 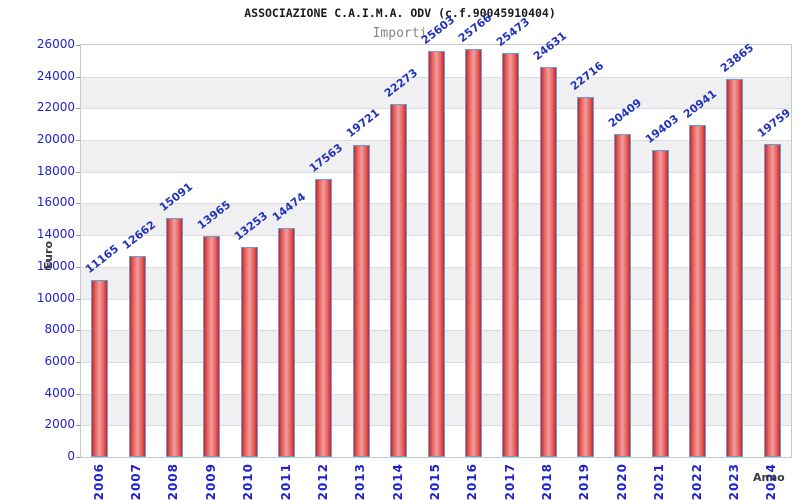 What do you see at coordinates (55, 44) in the screenshot?
I see `y-tick-label: 26000` at bounding box center [55, 44].